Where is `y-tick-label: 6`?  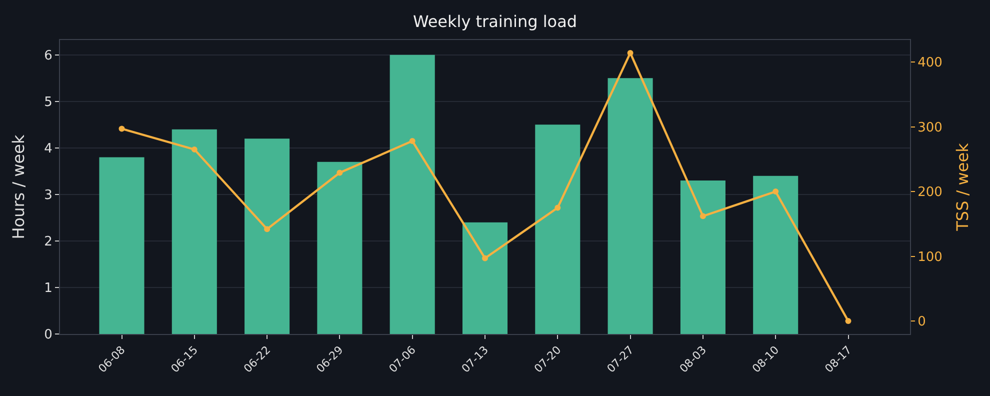
y-tick-label: 6 is located at coordinates (48, 56).